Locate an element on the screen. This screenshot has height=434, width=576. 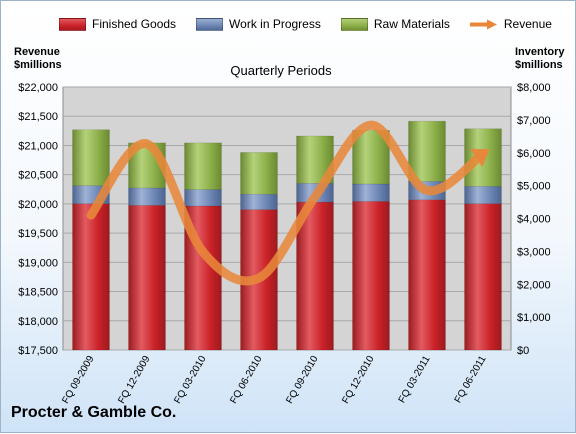
legend-item-work-in-progress: Work in Progress is located at coordinates (258, 24).